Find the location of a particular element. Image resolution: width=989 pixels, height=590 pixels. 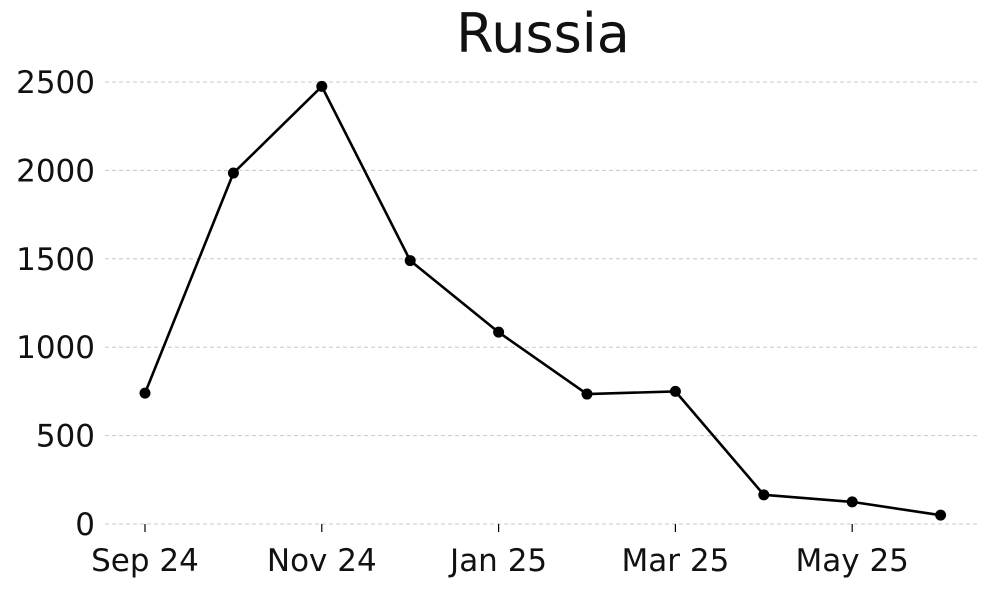

y-axis-ticks: 0 500 1000 1500 2000 2500 is located at coordinates (55, 304).